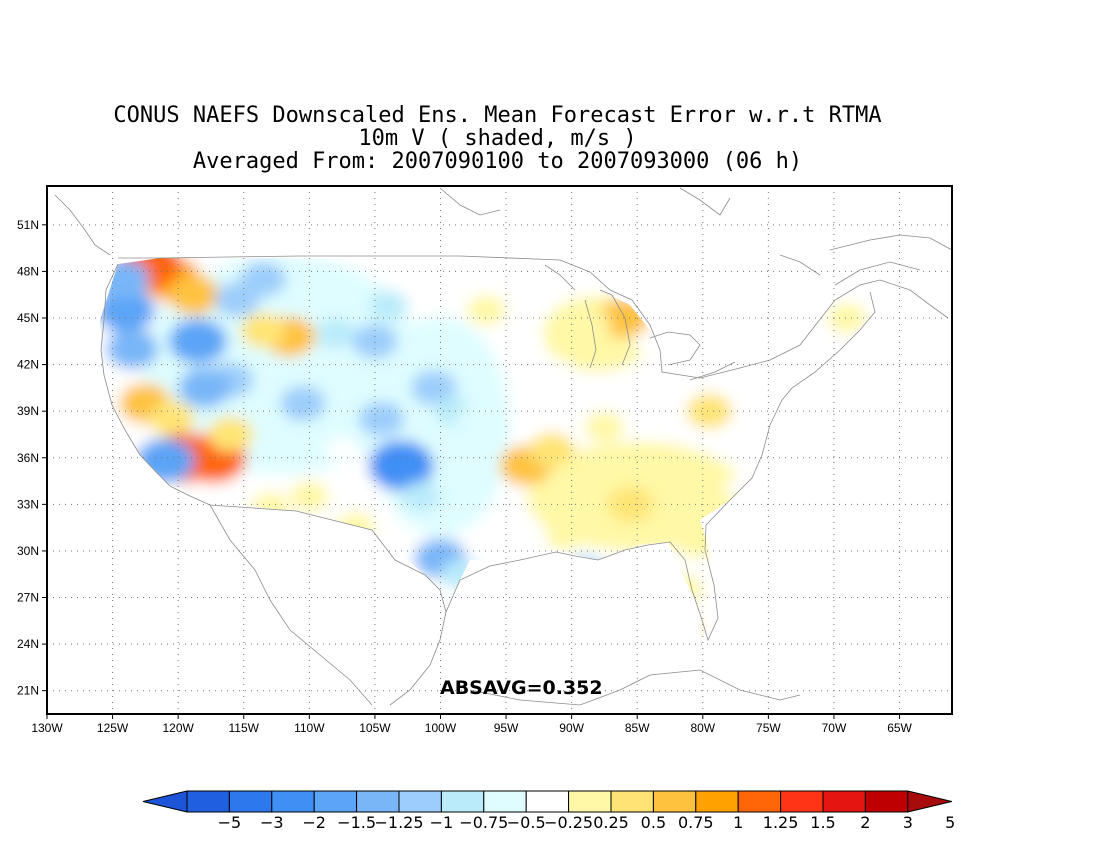 This screenshot has height=850, width=1100. I want to click on lon-label: 90W, so click(571, 728).